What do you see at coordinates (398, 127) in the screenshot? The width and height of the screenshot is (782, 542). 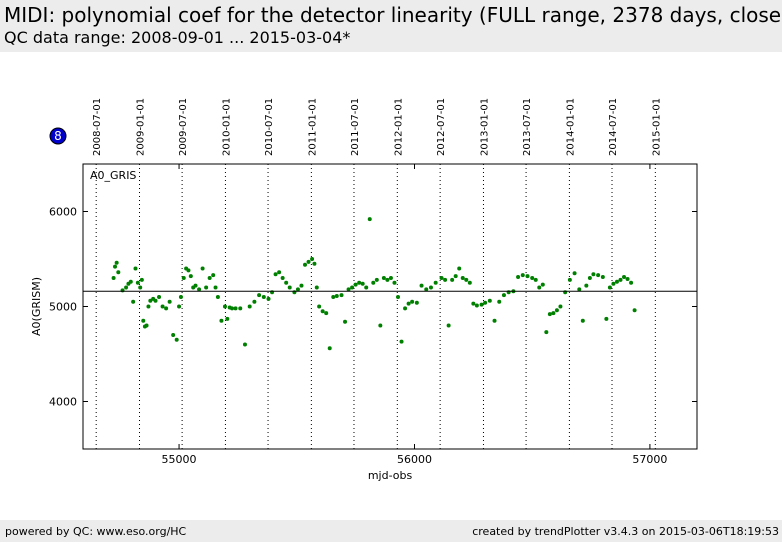 I see `date-tick-label: 2012-01-01` at bounding box center [398, 127].